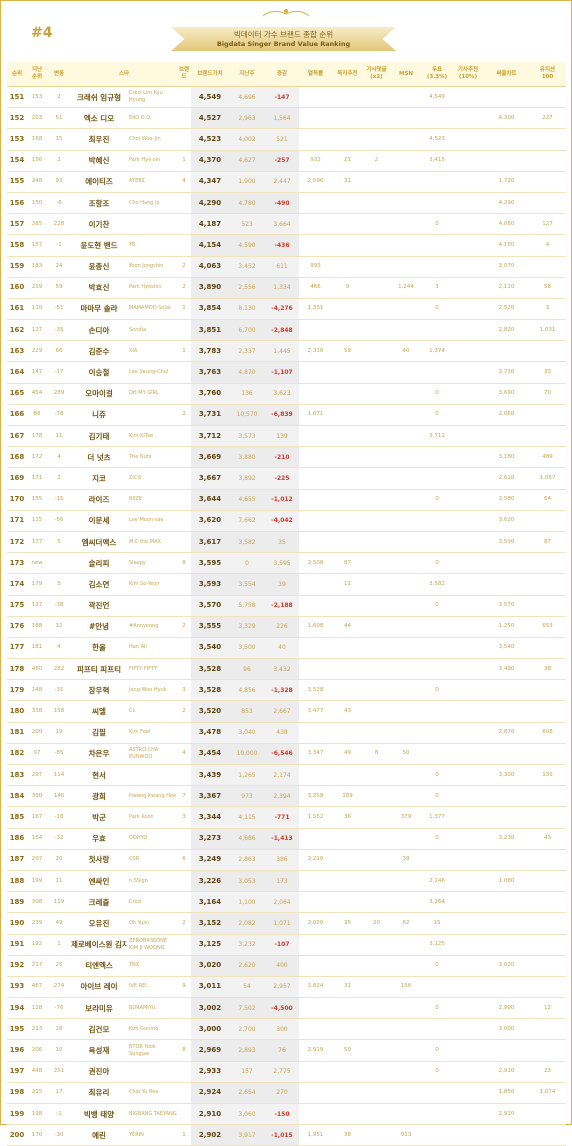 Image resolution: width=572 pixels, height=1146 pixels. Describe the element at coordinates (184, 987) in the screenshot. I see `cell-brand: 9` at that location.